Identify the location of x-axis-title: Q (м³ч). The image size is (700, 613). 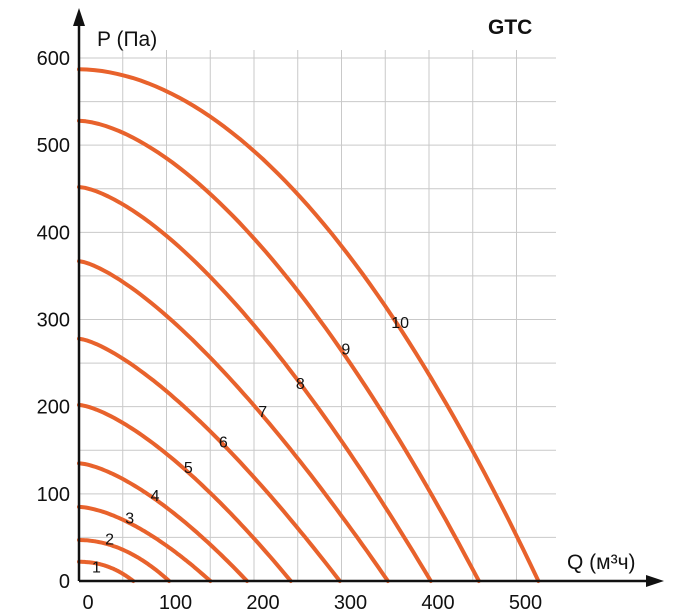
(601, 562).